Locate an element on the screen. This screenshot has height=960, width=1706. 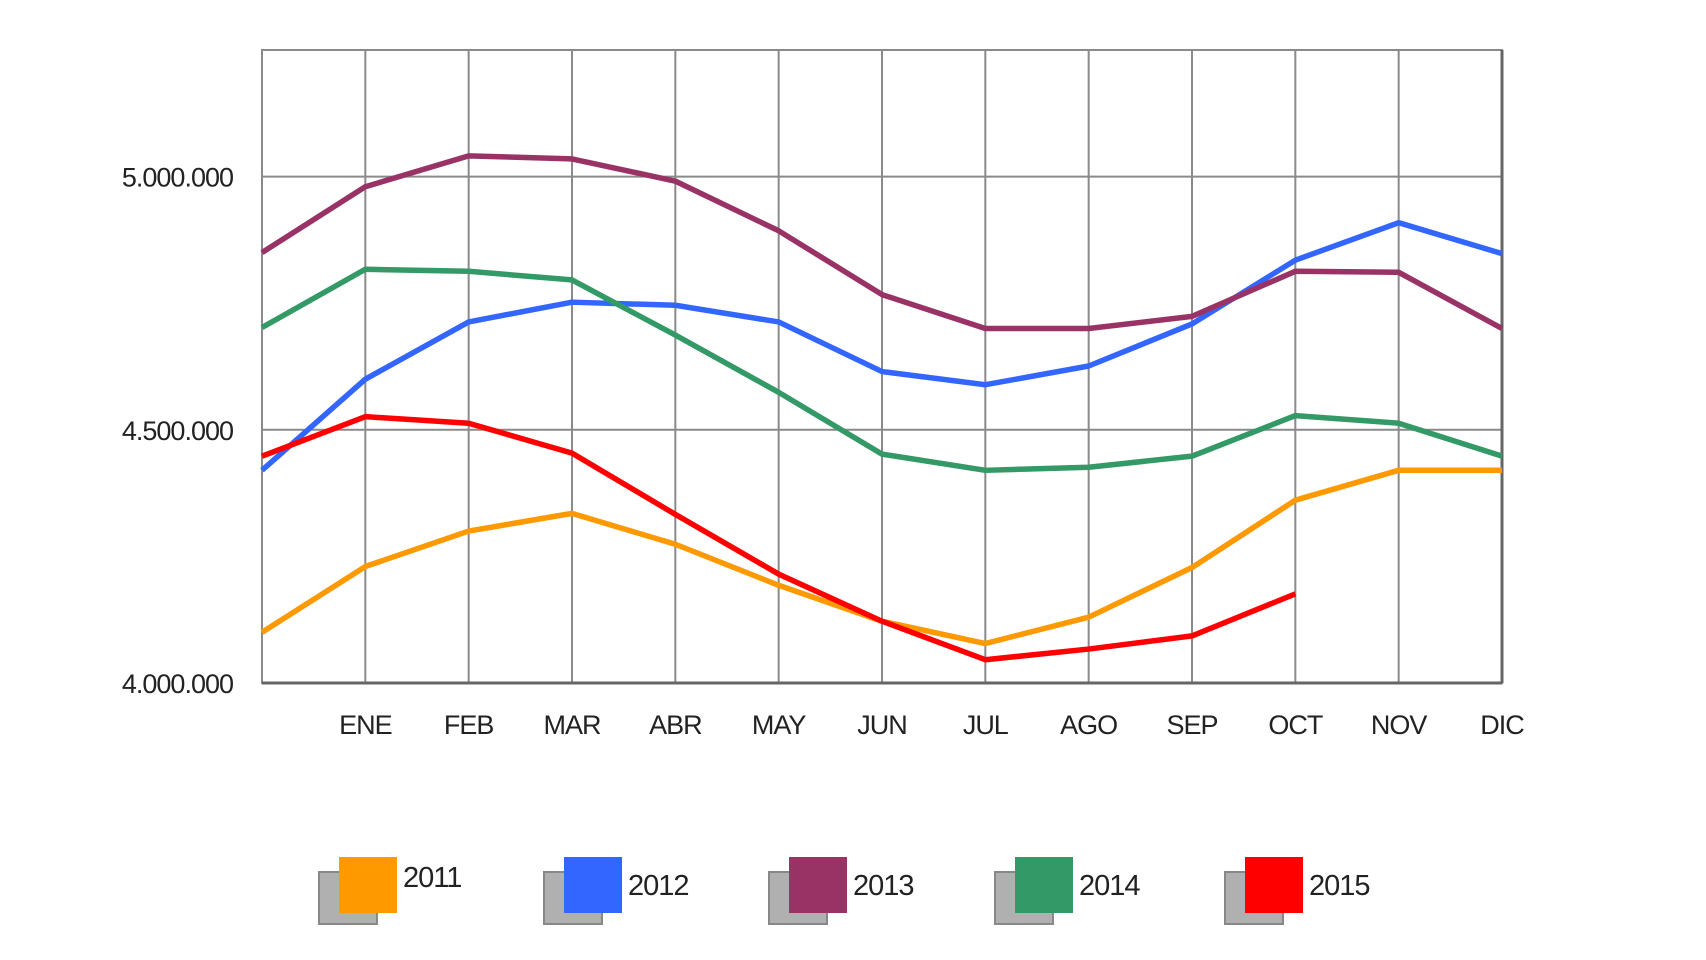
legend-item-2012: 2012 is located at coordinates (616, 891).